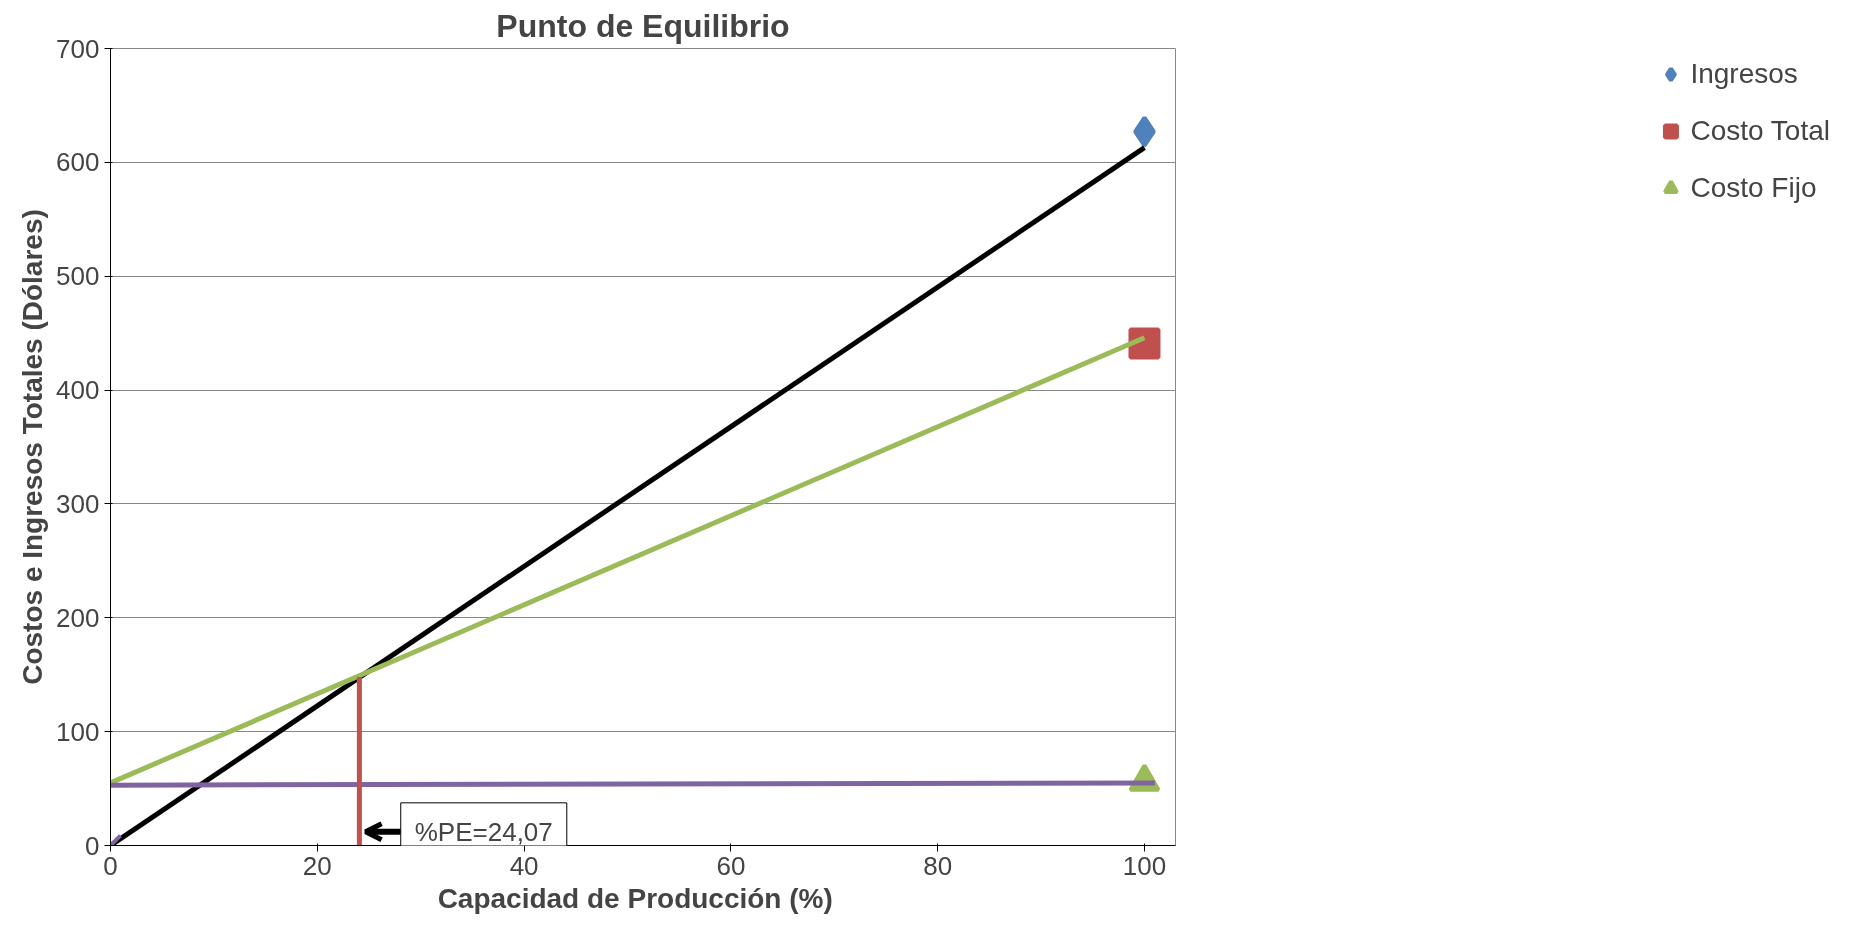 This screenshot has width=1851, height=946. I want to click on x-tick-label: 20, so click(317, 865).